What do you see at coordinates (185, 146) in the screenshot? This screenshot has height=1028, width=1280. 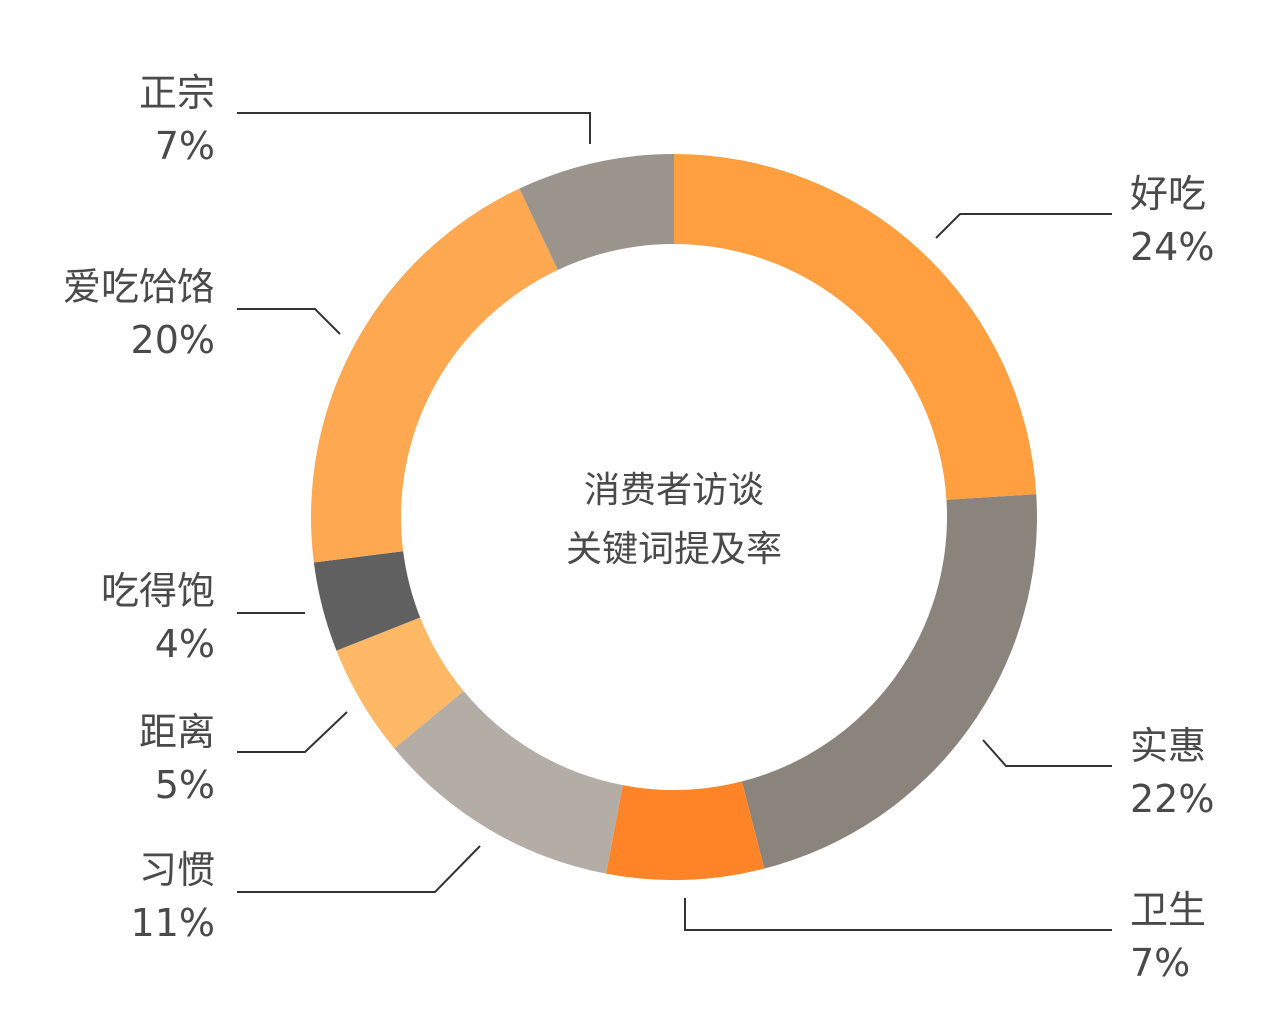 I see `slice-value-label-8: 7%` at bounding box center [185, 146].